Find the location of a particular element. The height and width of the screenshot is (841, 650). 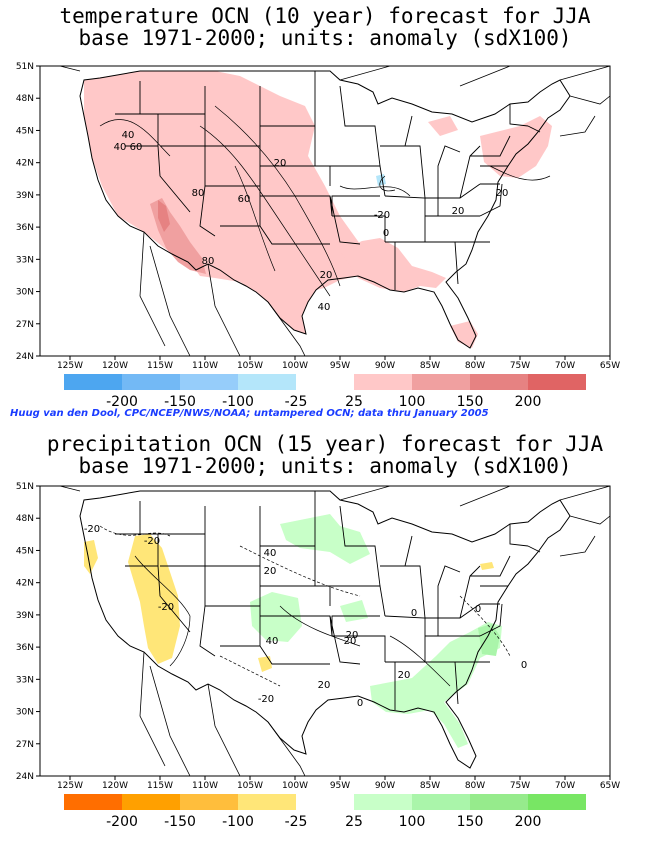

dry-anomaly-west is located at coordinates (154, 599).